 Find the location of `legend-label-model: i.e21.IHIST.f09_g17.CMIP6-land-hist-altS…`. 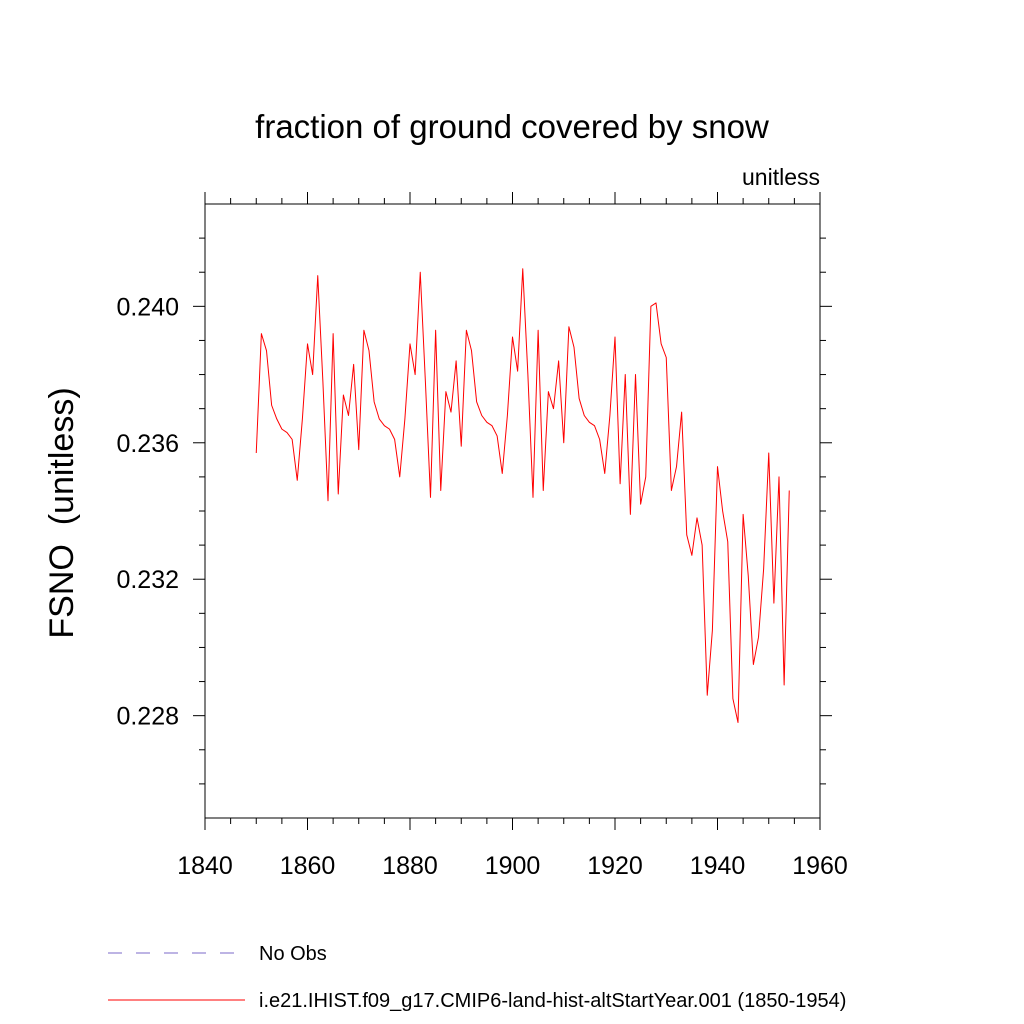

legend-label-model: i.e21.IHIST.f09_g17.CMIP6-land-hist-altS… is located at coordinates (552, 1001).